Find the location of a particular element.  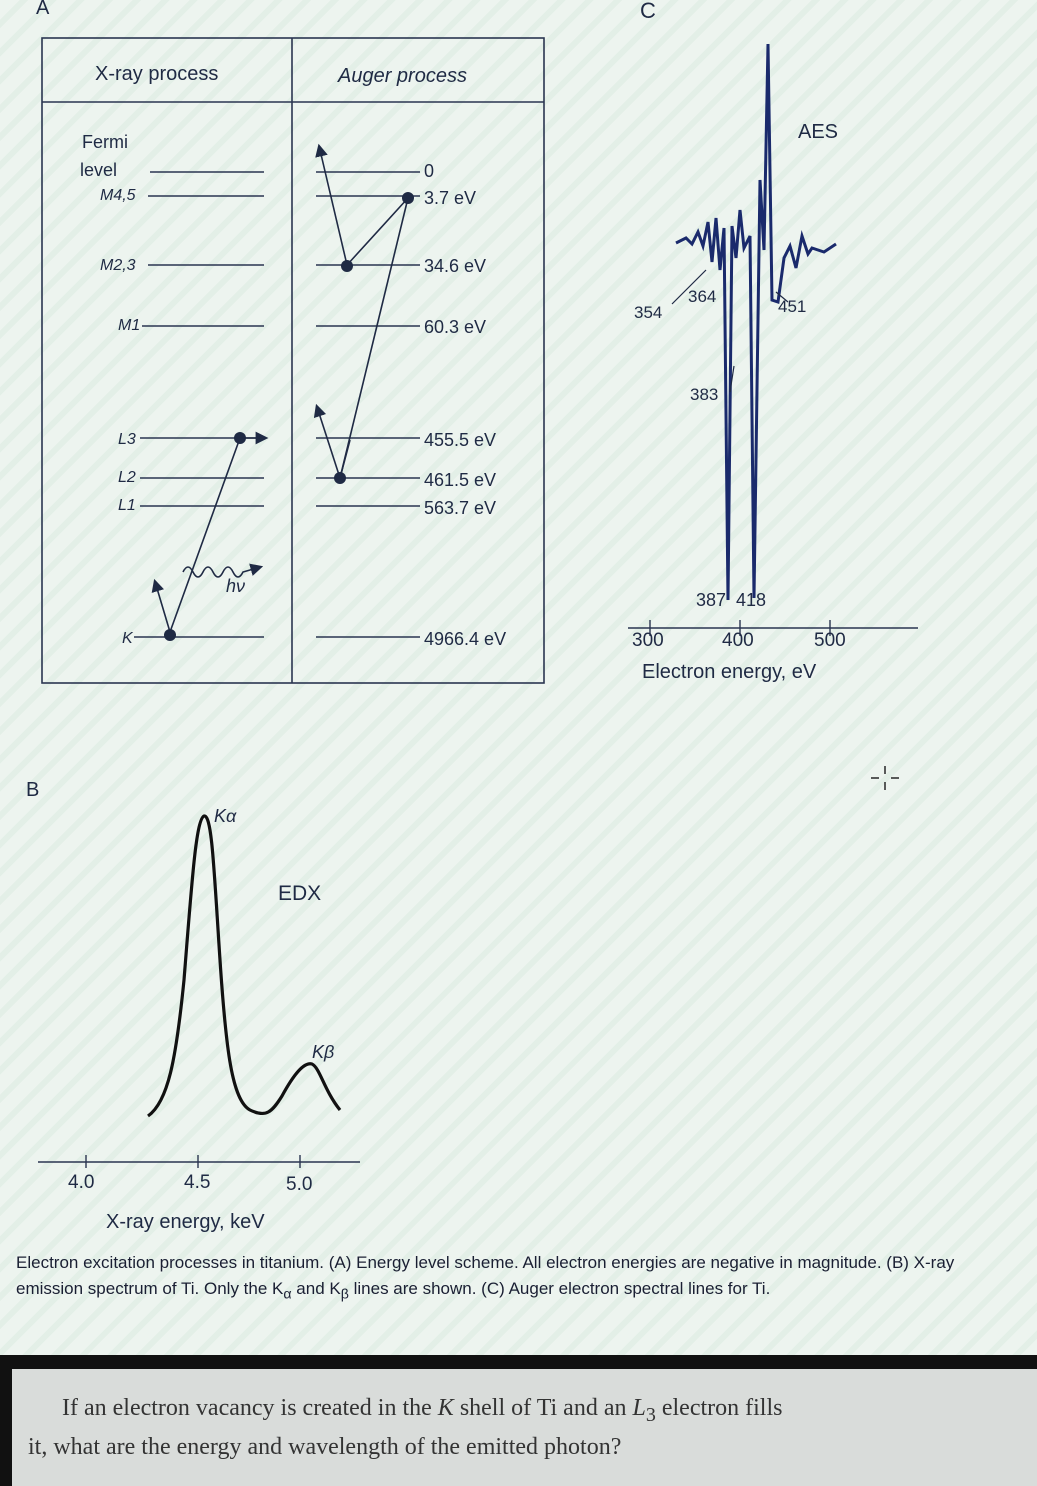

crosshair-icon is located at coordinates (885, 778).